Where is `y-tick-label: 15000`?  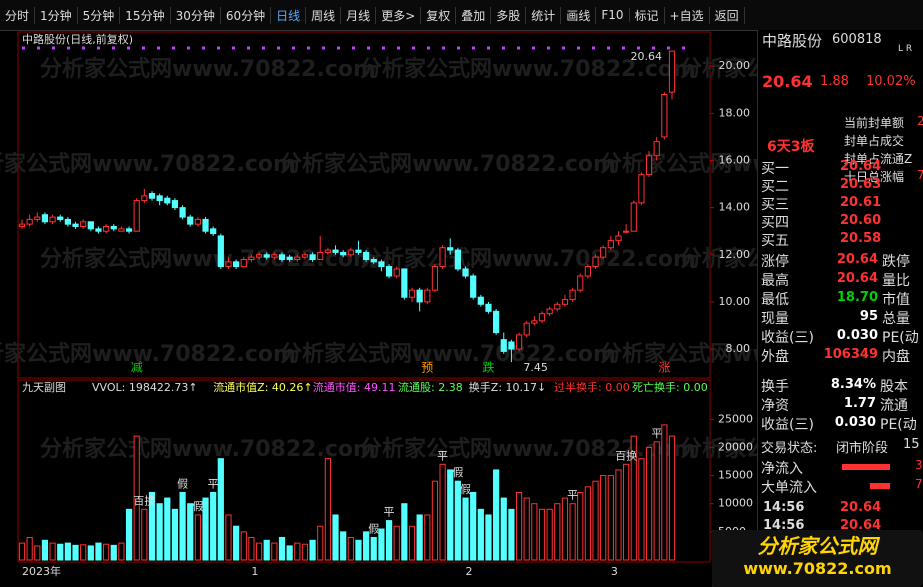 y-tick-label: 15000 is located at coordinates (735, 475).